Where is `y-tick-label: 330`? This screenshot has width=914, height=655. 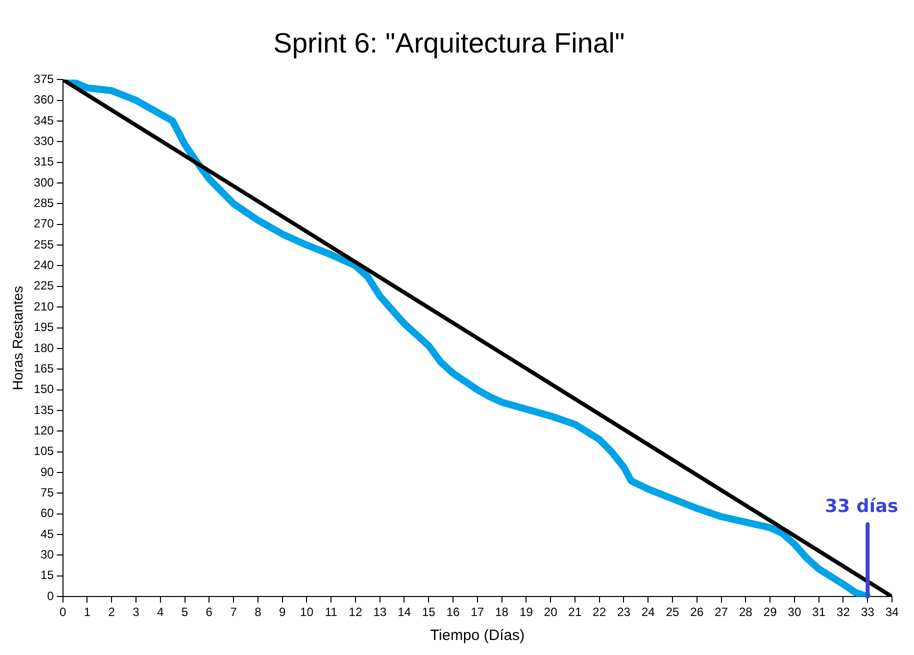 y-tick-label: 330 is located at coordinates (44, 141).